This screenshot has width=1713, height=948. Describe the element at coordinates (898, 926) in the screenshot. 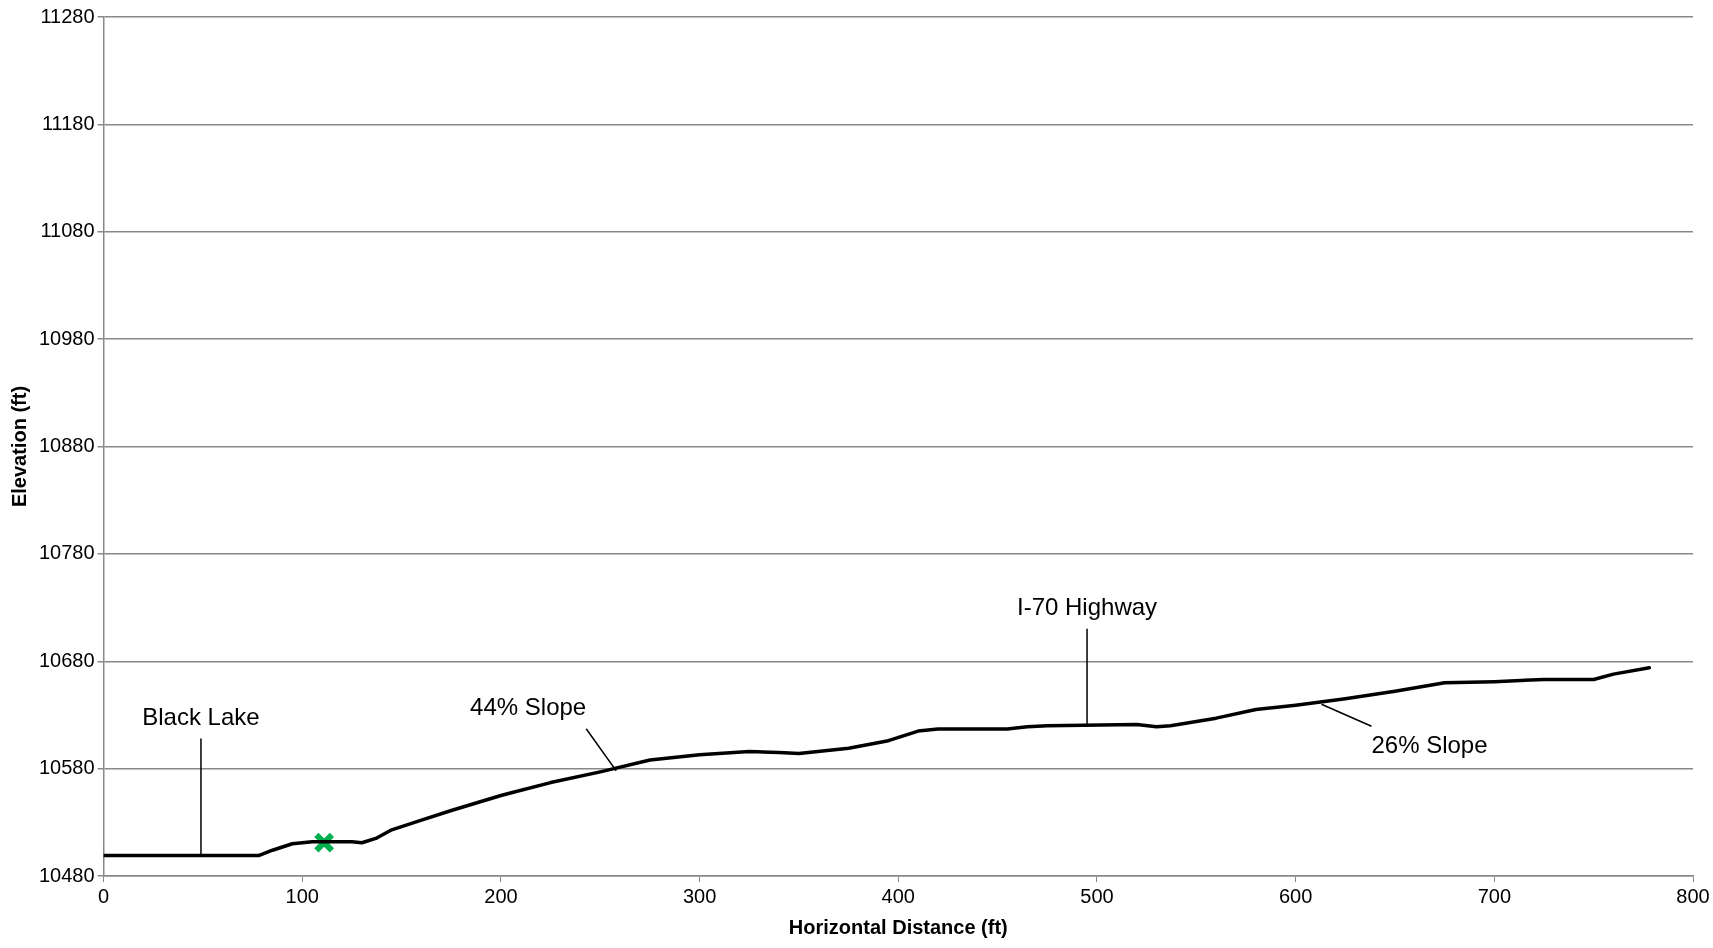

I see `x-axis-title: Horizontal Distance (ft)` at that location.